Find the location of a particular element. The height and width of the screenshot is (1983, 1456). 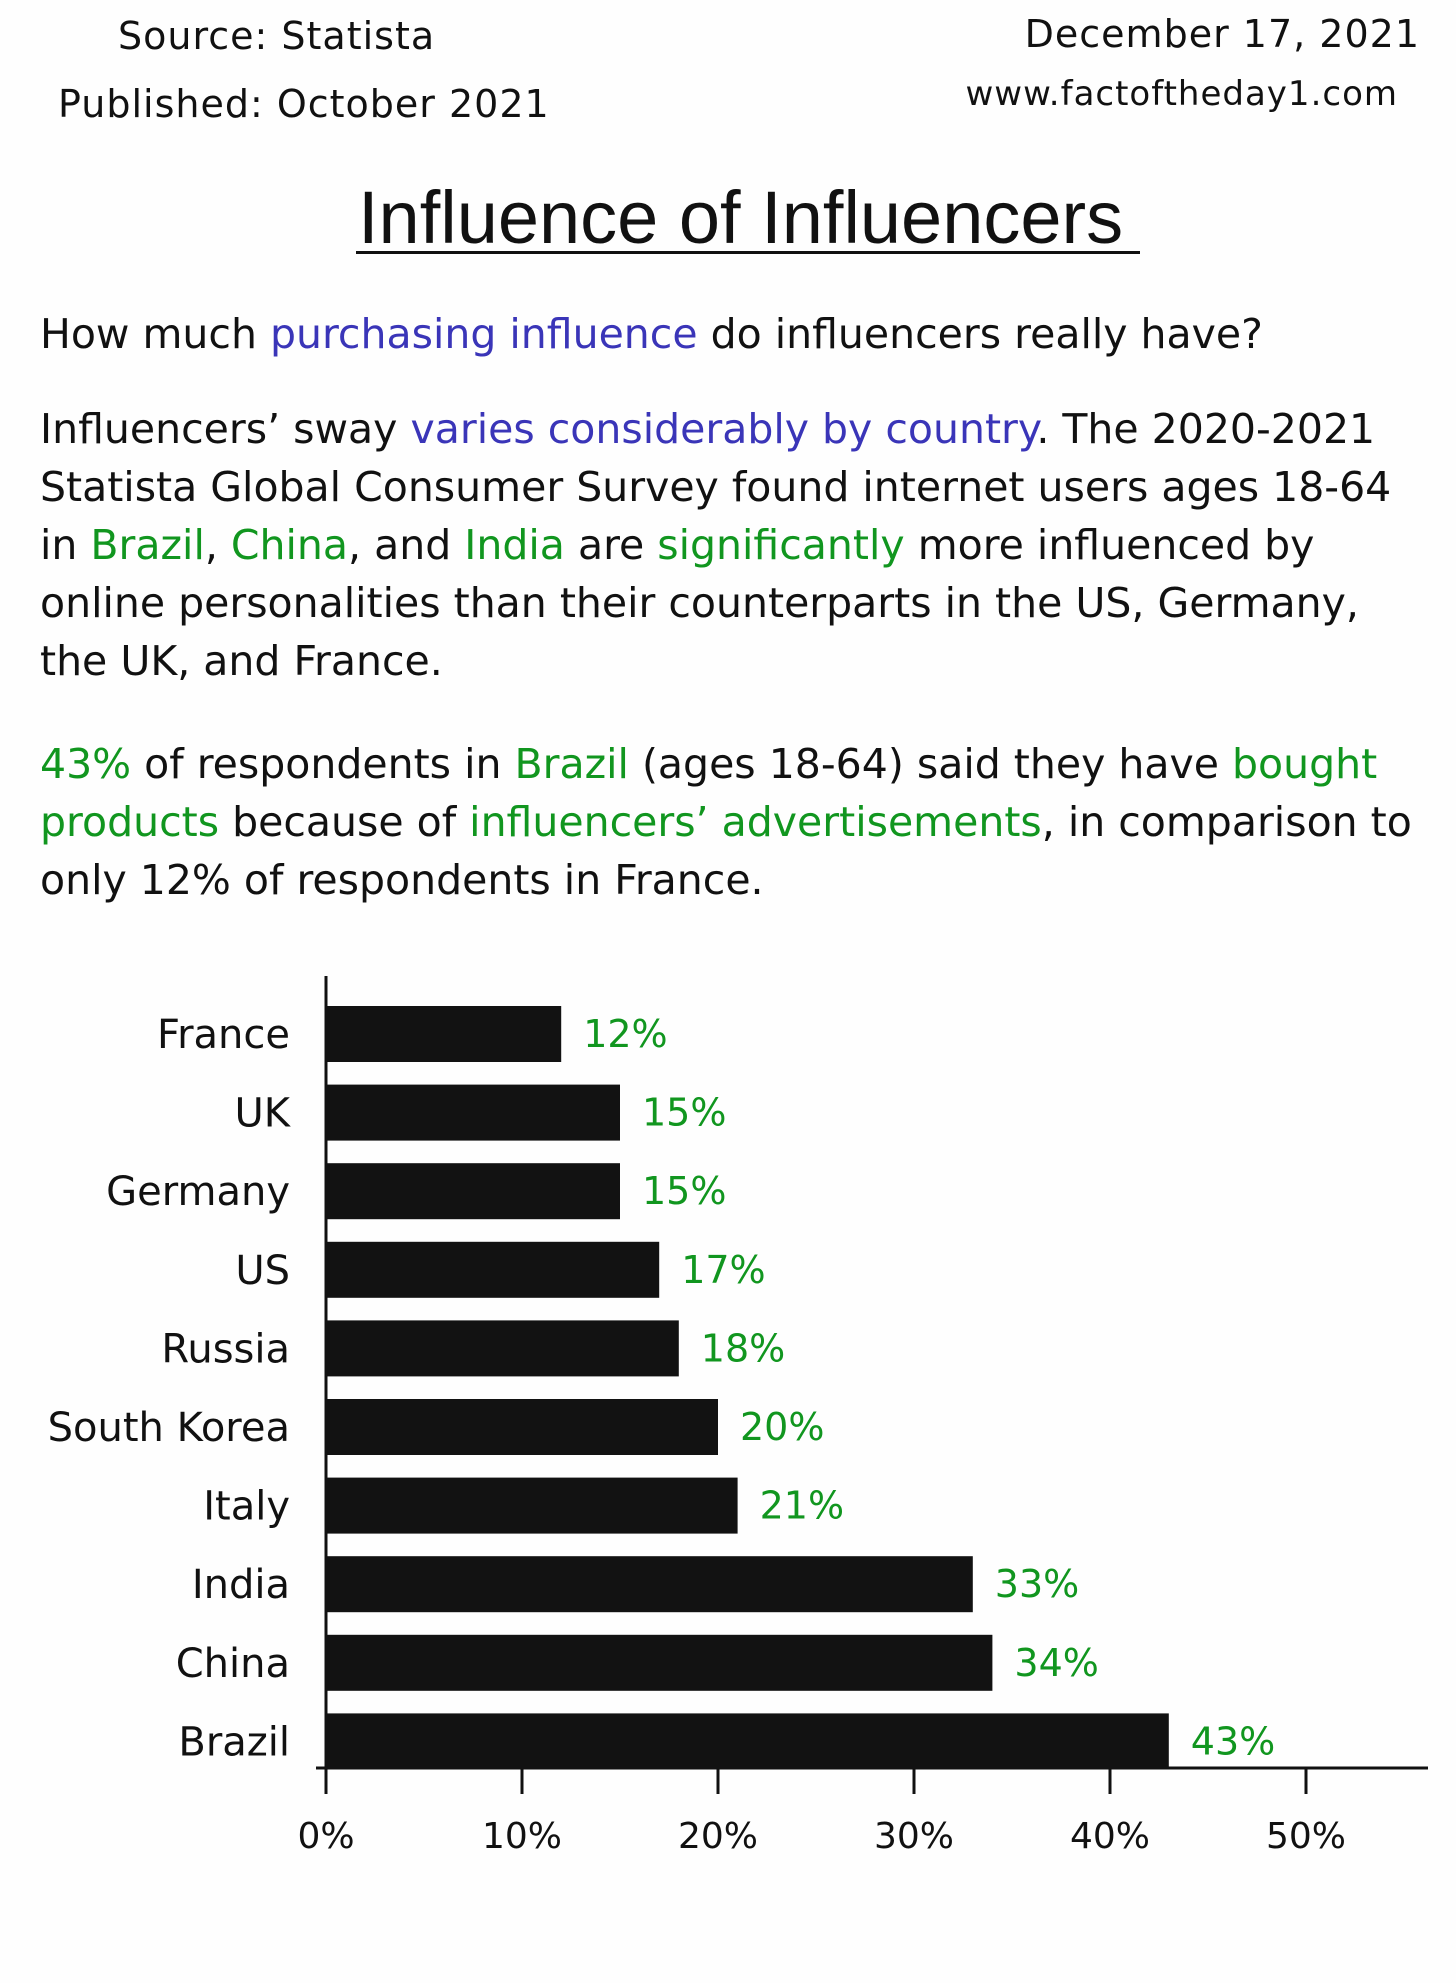

bar-china is located at coordinates (659, 1662).